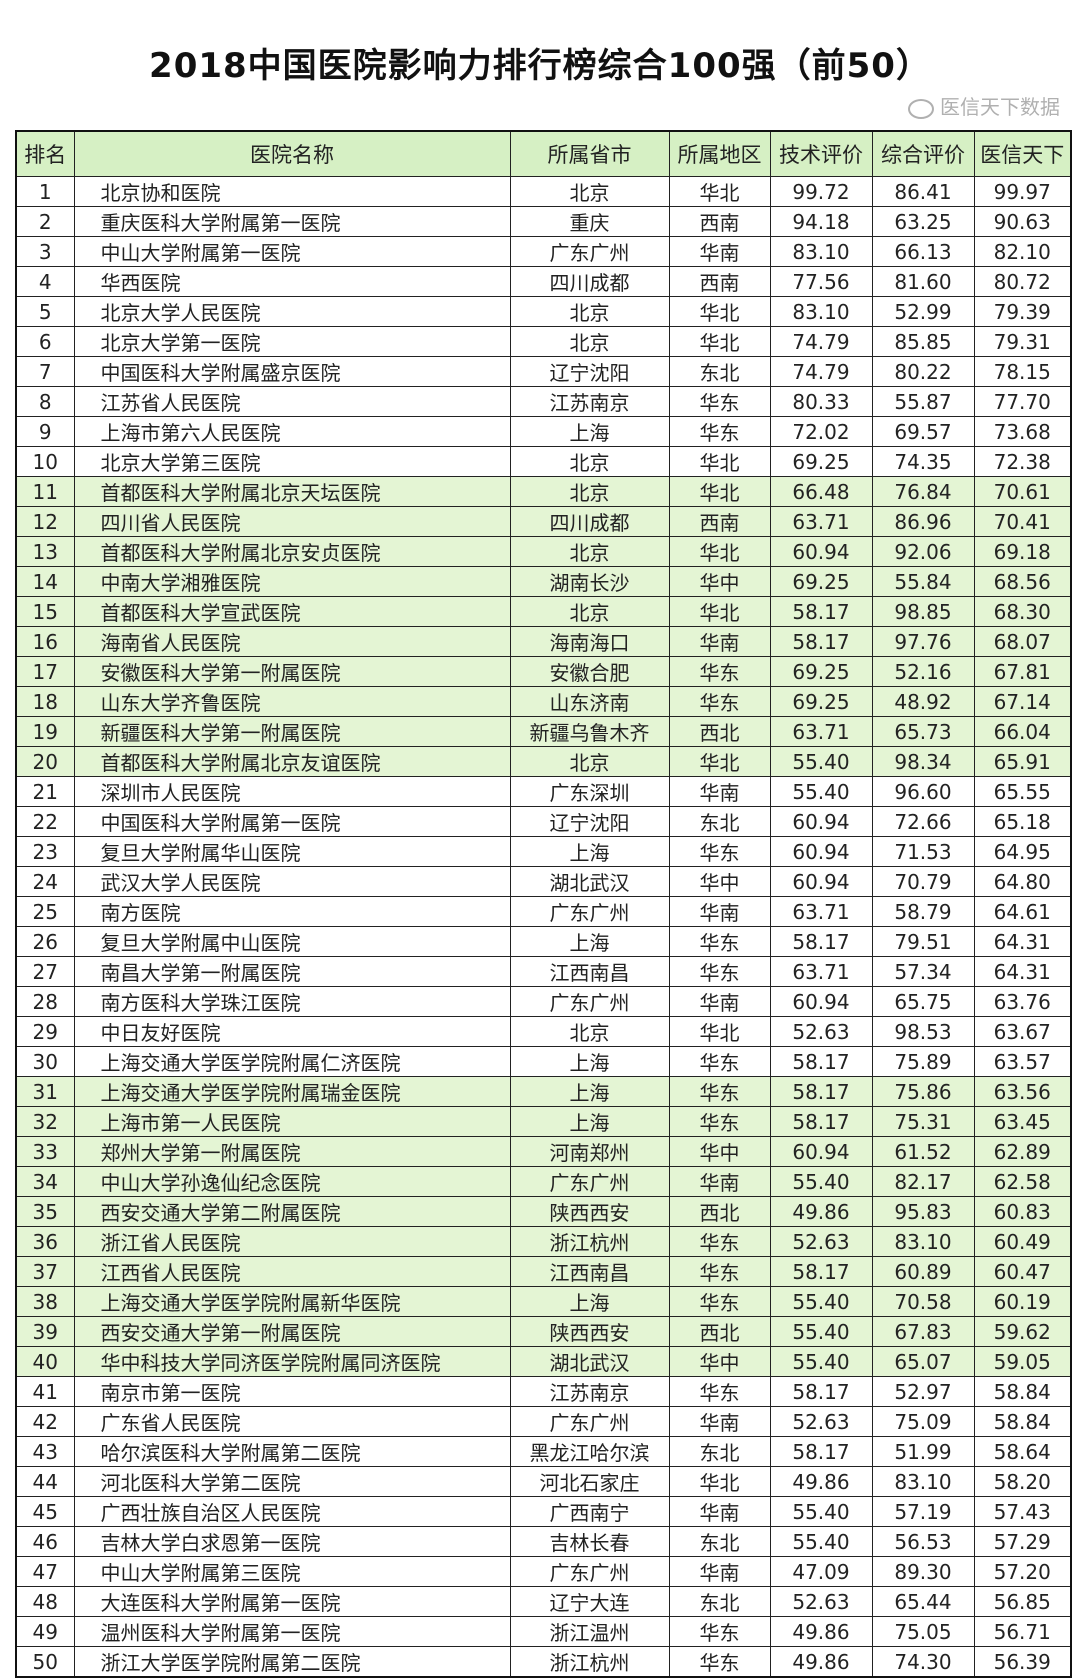 The height and width of the screenshot is (1678, 1080). Describe the element at coordinates (543, 1271) in the screenshot. I see `table-row: 37 江西省人民医院 江西南昌 华东 58.17 60.89 60.47` at that location.